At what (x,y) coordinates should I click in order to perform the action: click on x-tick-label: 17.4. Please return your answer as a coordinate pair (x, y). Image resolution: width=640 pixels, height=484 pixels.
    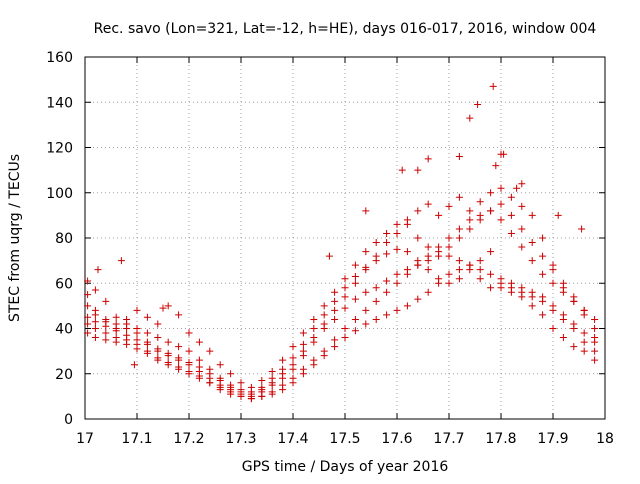
    Looking at the image, I should click on (292, 439).